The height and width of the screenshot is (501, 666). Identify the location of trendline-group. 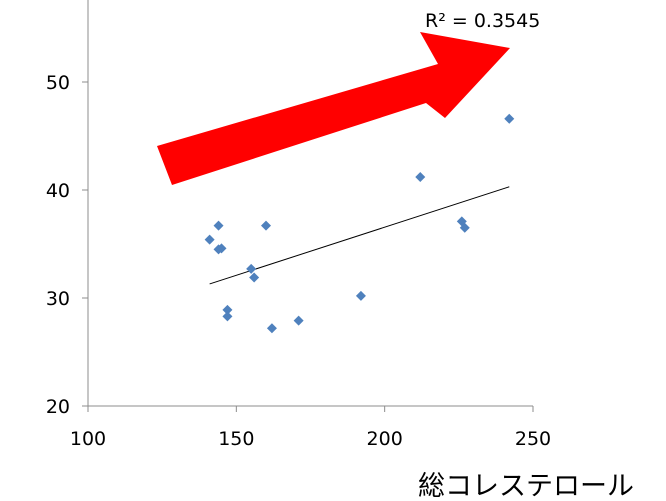
(359, 235).